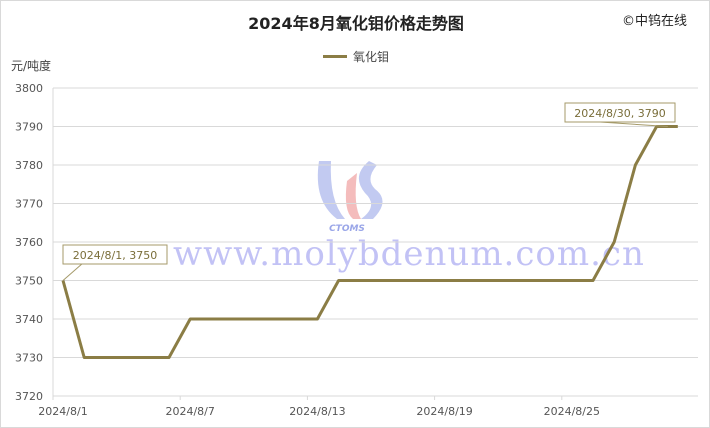 This screenshot has height=428, width=710. Describe the element at coordinates (29, 127) in the screenshot. I see `y-tick-label: 3790` at that location.